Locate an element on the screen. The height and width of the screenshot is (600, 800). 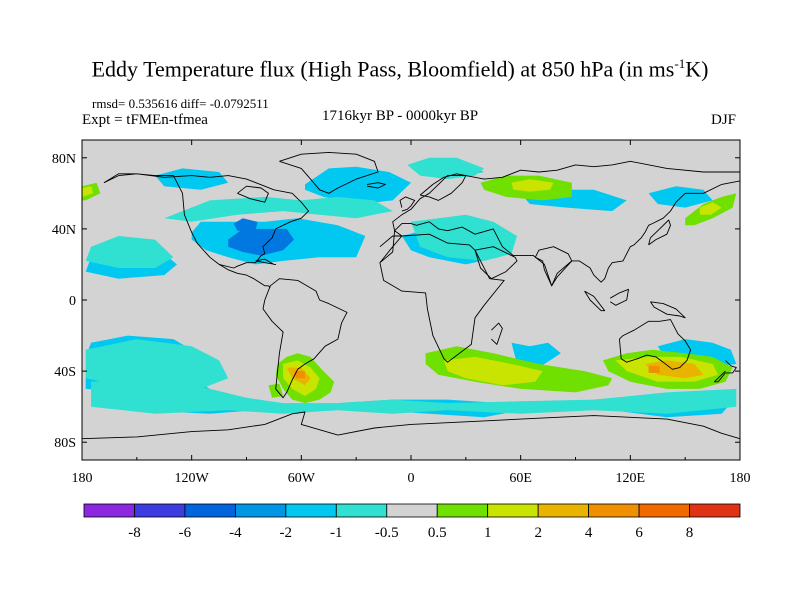
colorbar-label: -4 is located at coordinates (235, 533).